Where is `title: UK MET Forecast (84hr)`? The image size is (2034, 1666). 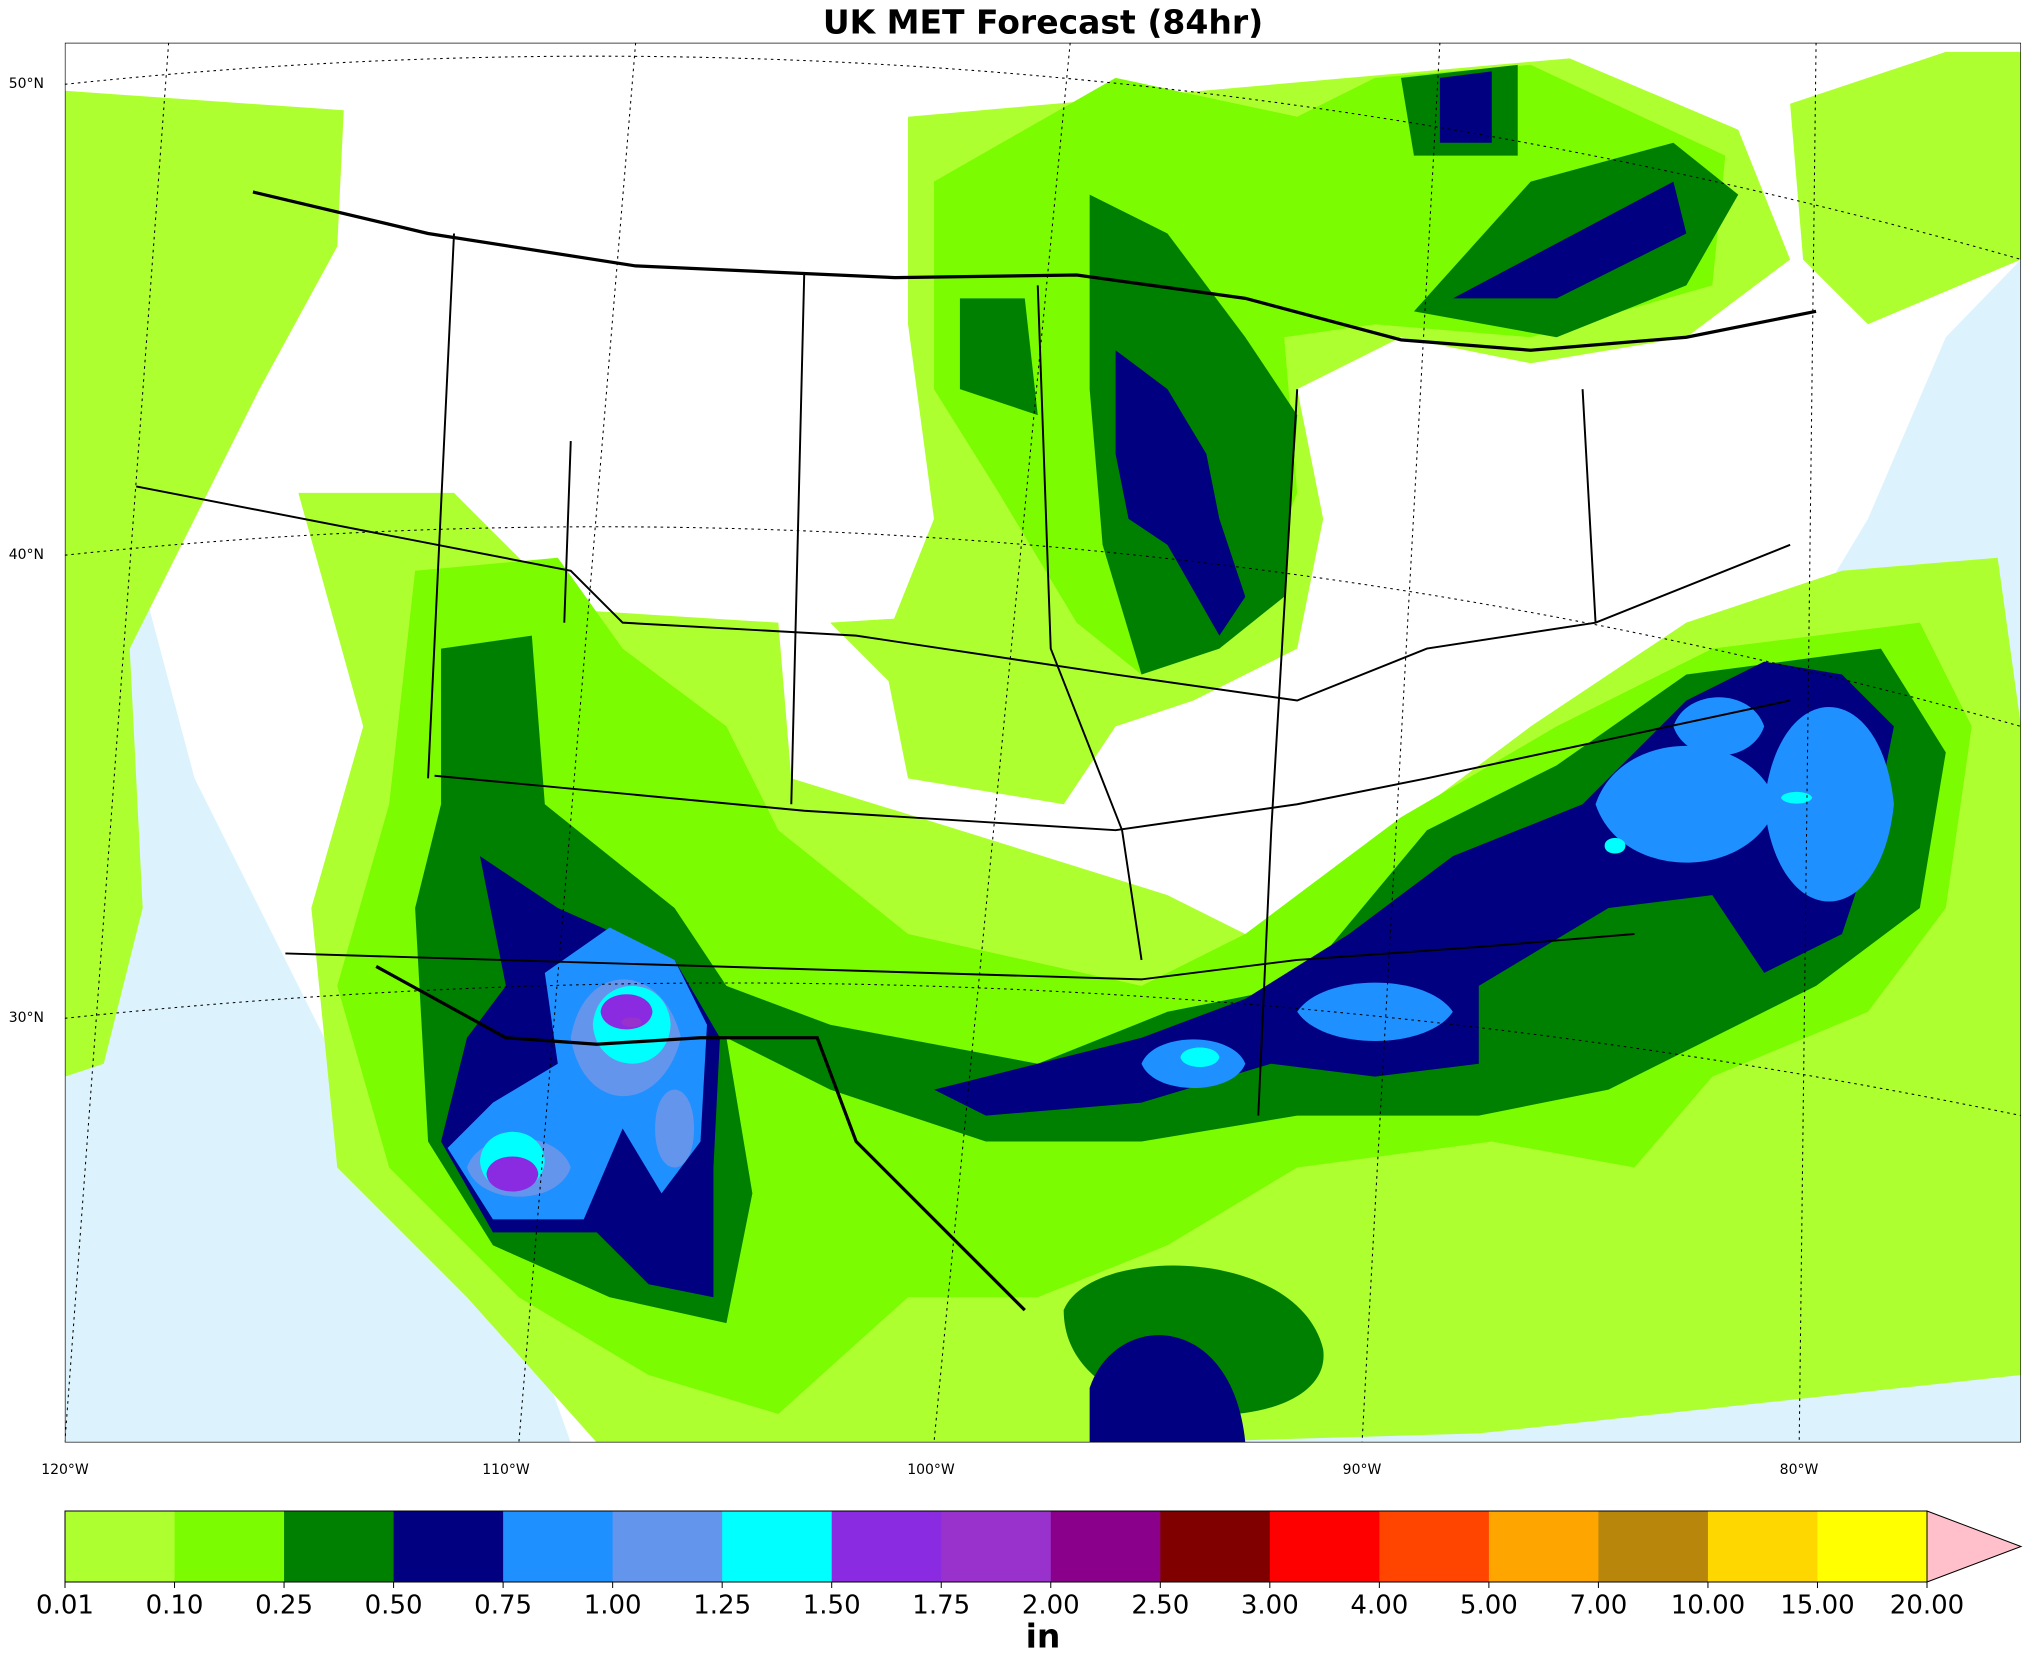
title: UK MET Forecast (84hr) is located at coordinates (1043, 22).